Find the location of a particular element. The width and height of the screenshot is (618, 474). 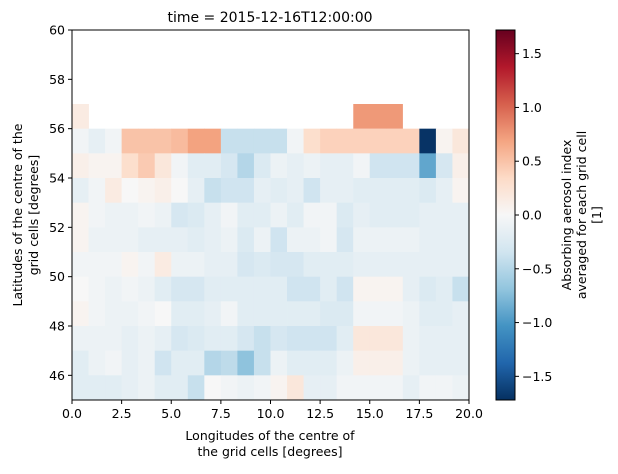

colorbar-label-line3: [1] is located at coordinates (596, 215).